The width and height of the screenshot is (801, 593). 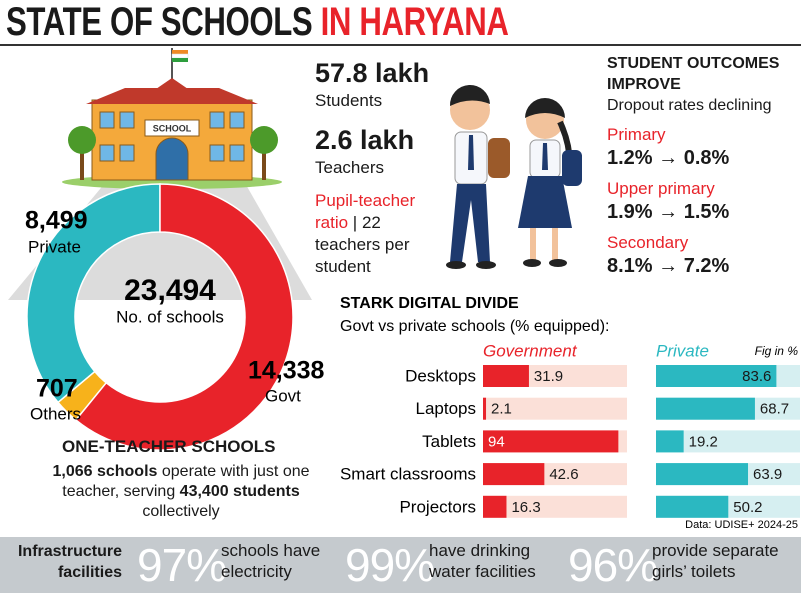 I want to click on stat-label: Students, so click(x=349, y=100).